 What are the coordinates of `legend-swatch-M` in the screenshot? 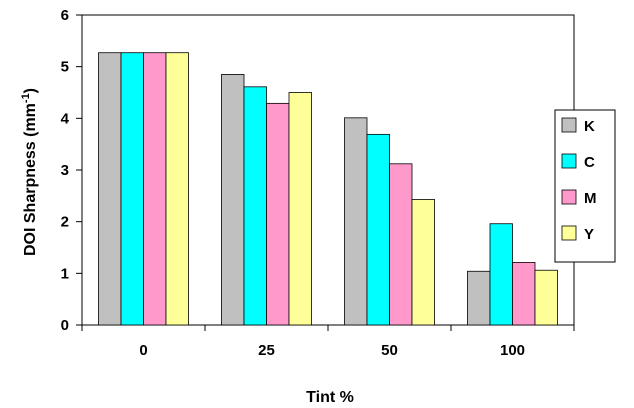 It's located at (569, 197).